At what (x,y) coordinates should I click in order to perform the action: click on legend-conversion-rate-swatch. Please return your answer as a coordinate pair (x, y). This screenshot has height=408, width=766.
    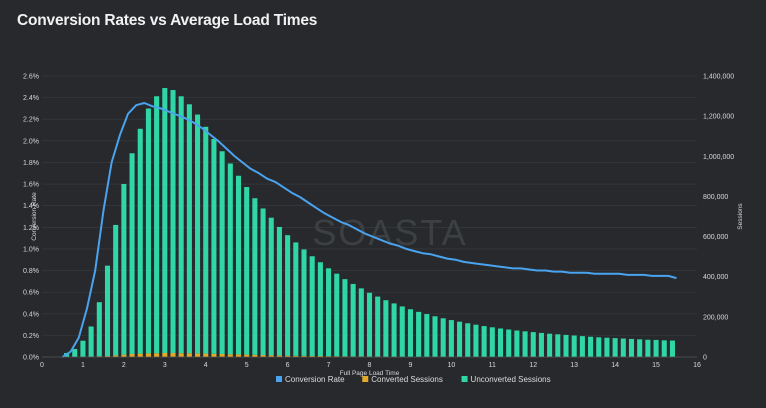
    Looking at the image, I should click on (279, 379).